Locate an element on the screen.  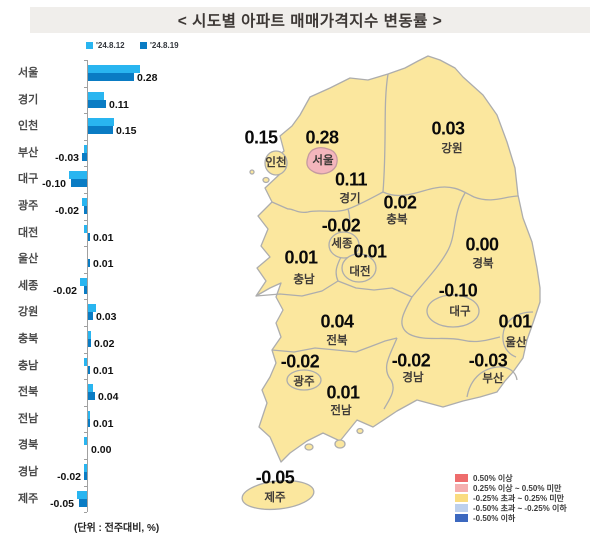
map-legend-label: 0.50% 이상 is located at coordinates (493, 478).